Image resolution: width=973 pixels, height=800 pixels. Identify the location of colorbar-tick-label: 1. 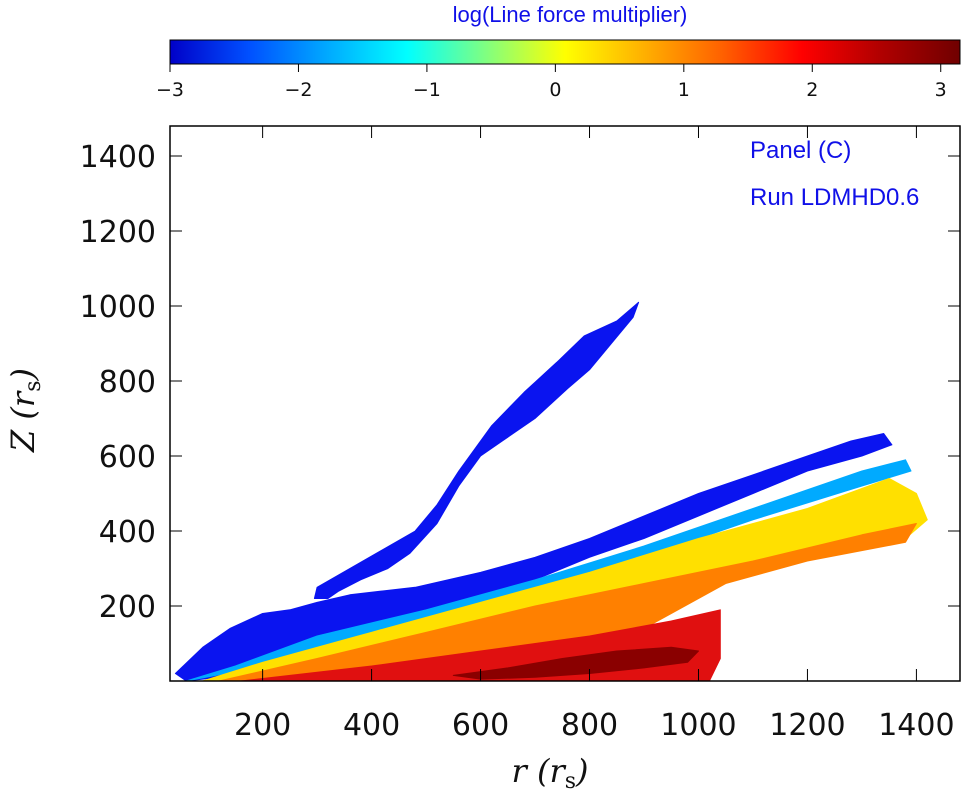
(684, 90).